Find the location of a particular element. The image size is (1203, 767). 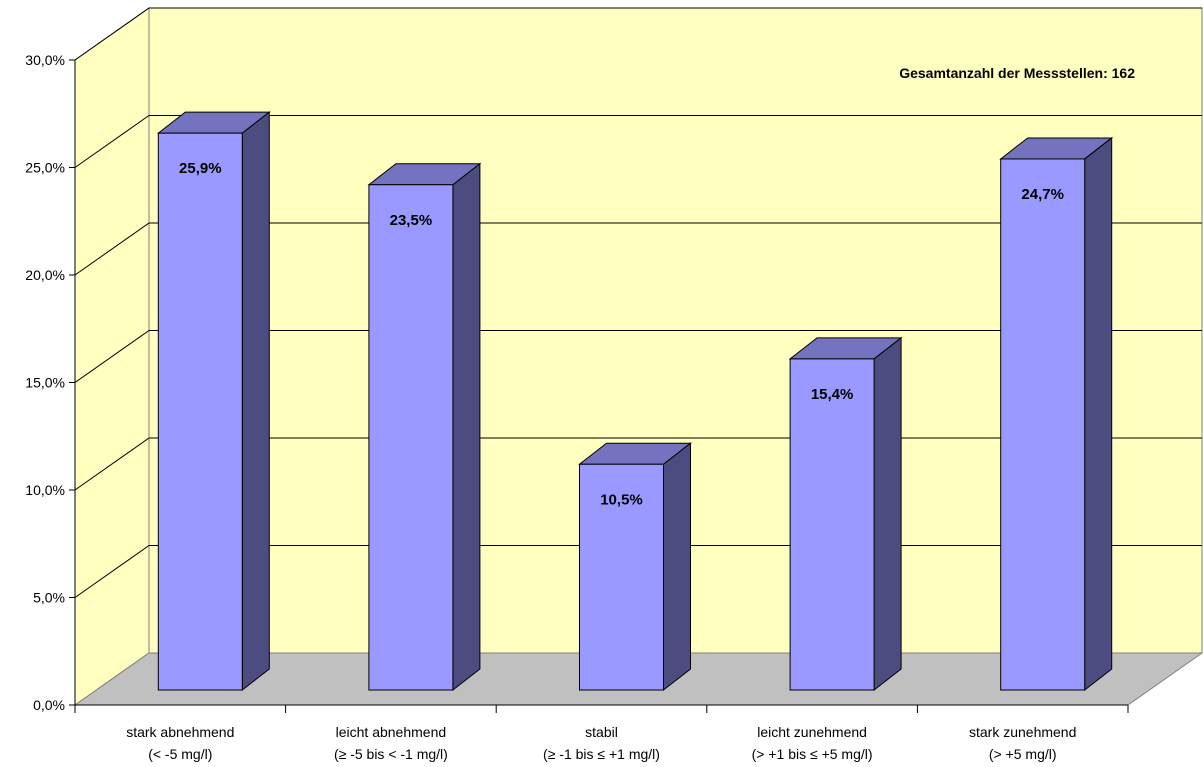

total-count-annotation: Gesamtanzahl der Messstellen: 162 is located at coordinates (1017, 73).